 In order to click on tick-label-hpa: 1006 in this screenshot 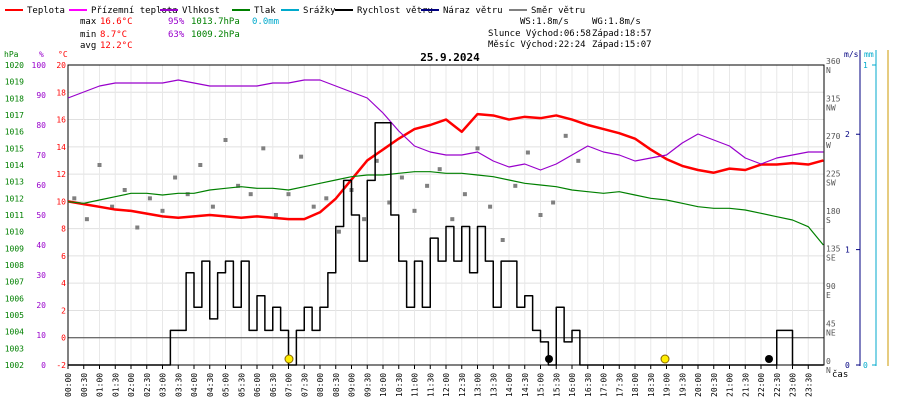, I will do `click(14, 298)`.